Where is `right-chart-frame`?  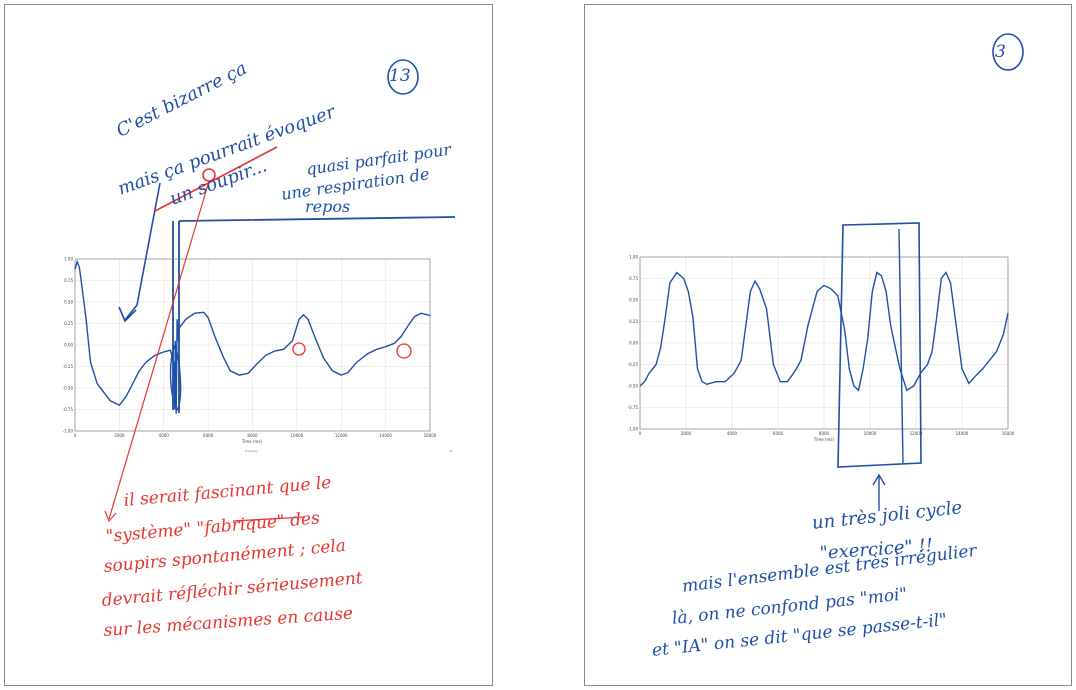 right-chart-frame is located at coordinates (824, 343).